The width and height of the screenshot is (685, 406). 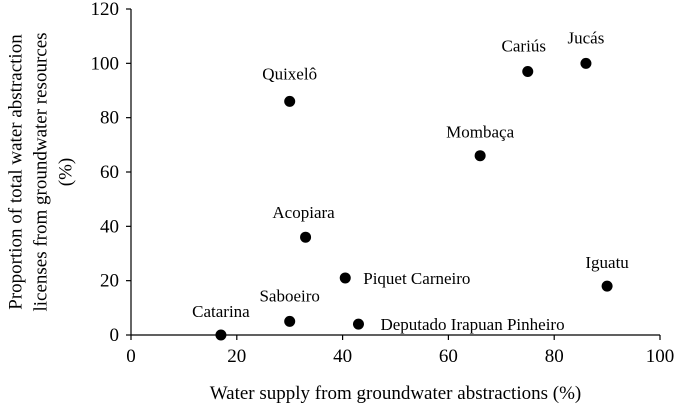 I want to click on x-axis-ticks: 0 20 40 60 80 100, so click(x=400, y=351).